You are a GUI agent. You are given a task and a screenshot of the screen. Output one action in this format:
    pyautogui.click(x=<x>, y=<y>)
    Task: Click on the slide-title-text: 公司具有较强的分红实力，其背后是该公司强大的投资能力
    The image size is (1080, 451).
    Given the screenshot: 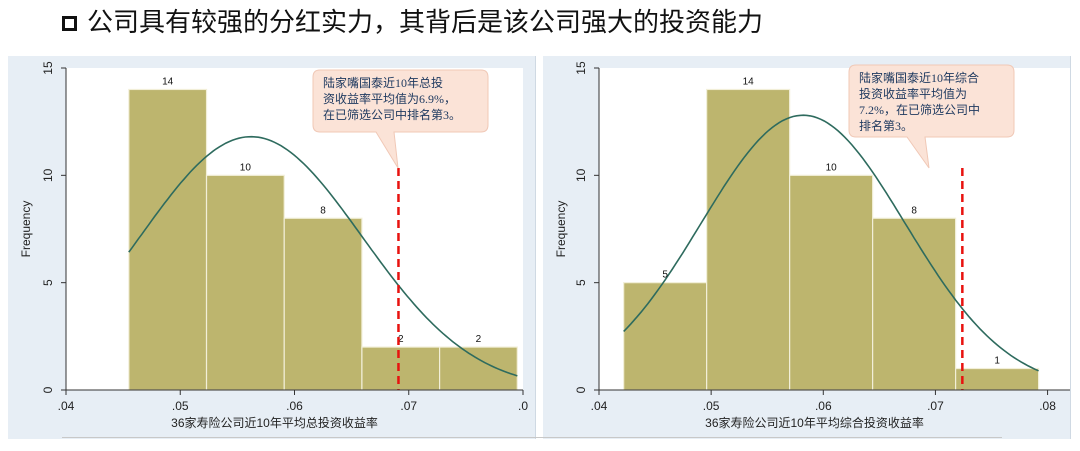 What is the action you would take?
    pyautogui.click(x=425, y=23)
    